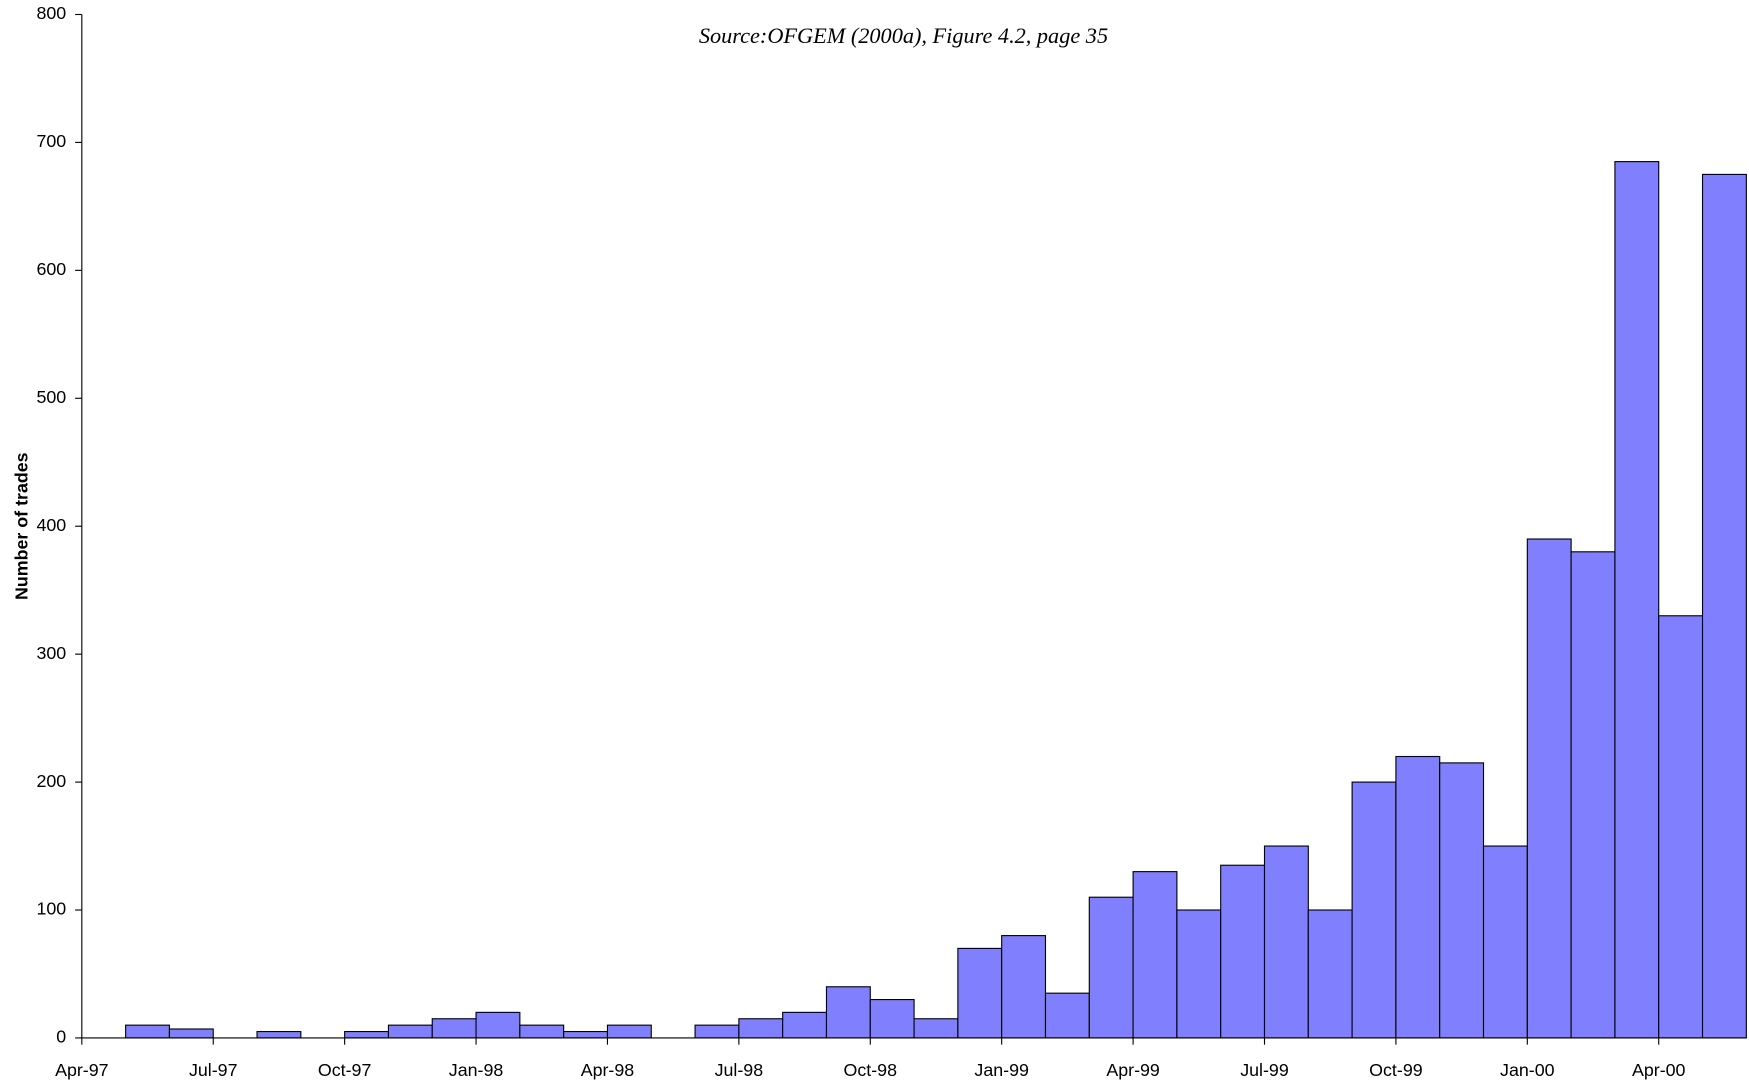 This screenshot has height=1087, width=1749. What do you see at coordinates (608, 1070) in the screenshot?
I see `x-tick-label: Apr-98` at bounding box center [608, 1070].